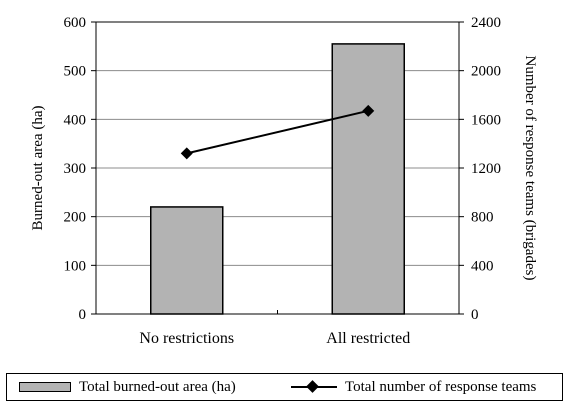 This screenshot has width=570, height=404. Describe the element at coordinates (486, 120) in the screenshot. I see `y2-tick-label: 1600` at that location.